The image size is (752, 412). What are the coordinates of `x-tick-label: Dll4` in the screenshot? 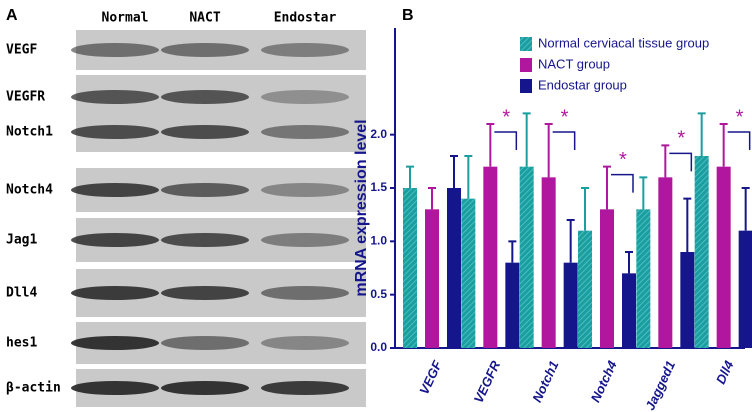 It's located at (725, 372).